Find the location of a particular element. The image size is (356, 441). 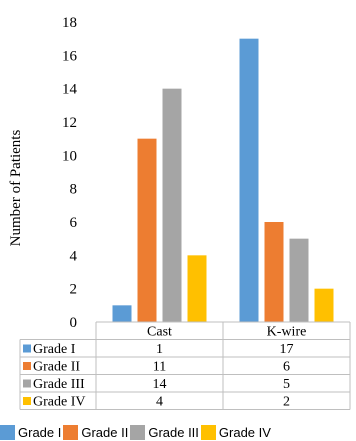

table-cell: 5 is located at coordinates (286, 384).